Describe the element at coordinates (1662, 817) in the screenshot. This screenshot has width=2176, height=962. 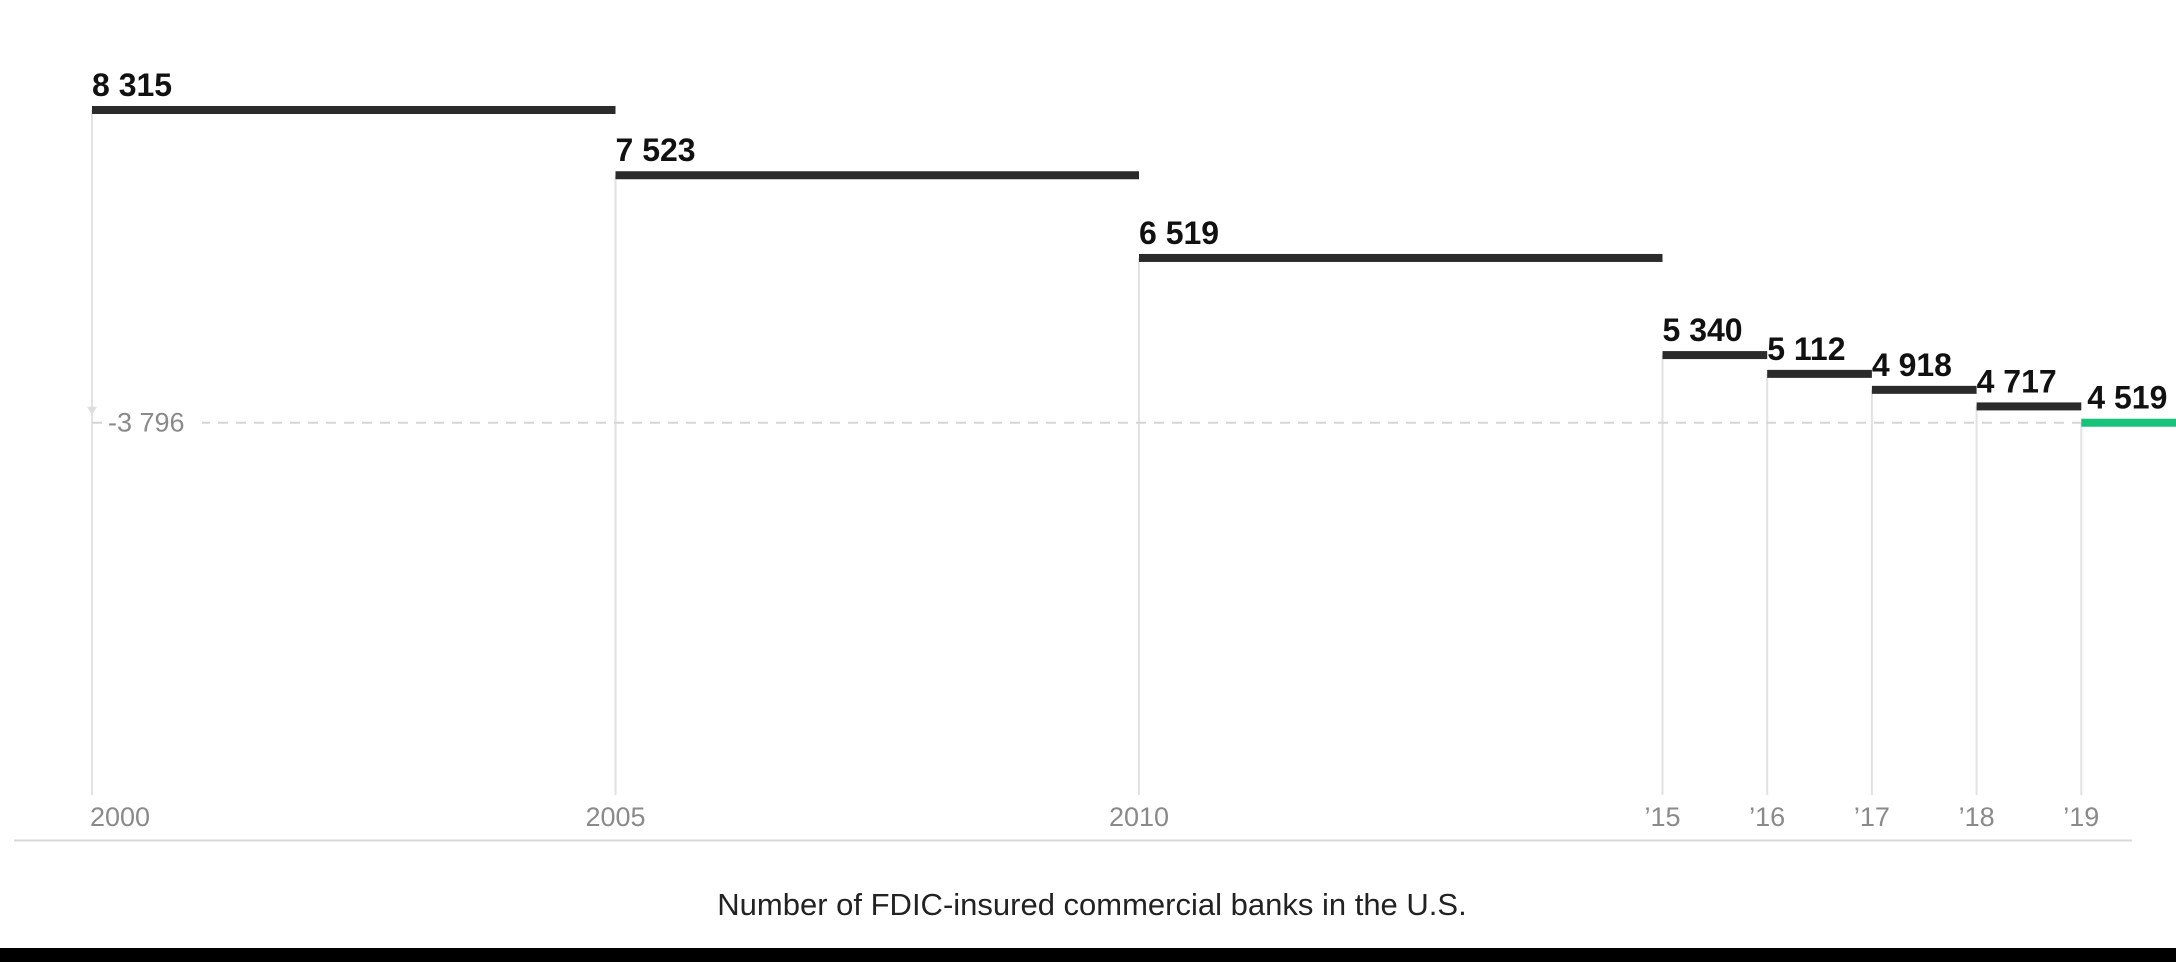
I see `tick-label-2015: ’15` at that location.